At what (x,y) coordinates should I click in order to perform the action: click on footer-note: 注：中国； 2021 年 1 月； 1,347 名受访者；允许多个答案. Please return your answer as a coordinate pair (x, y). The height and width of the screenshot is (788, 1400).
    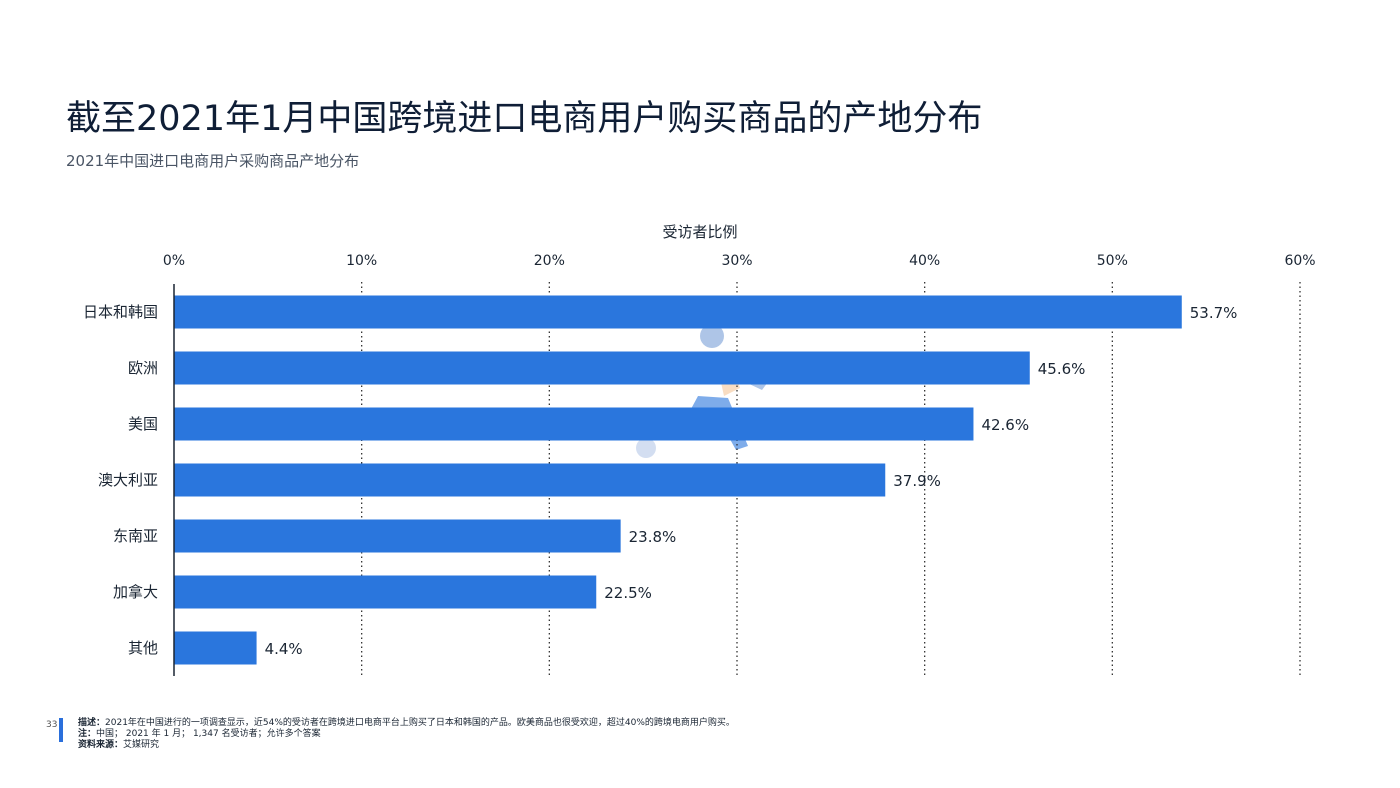
    Looking at the image, I should click on (199, 734).